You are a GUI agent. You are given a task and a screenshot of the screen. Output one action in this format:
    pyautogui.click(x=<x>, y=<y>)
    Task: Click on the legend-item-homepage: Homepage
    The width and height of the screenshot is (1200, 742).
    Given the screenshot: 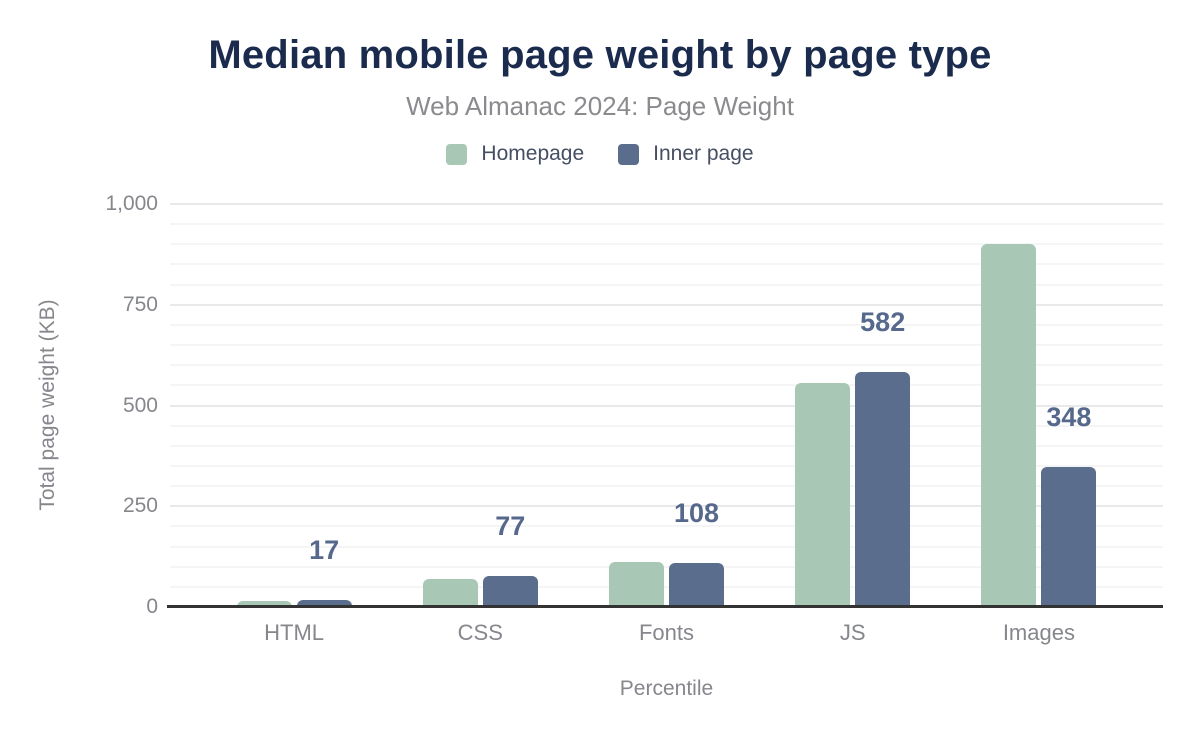 What is the action you would take?
    pyautogui.click(x=515, y=154)
    